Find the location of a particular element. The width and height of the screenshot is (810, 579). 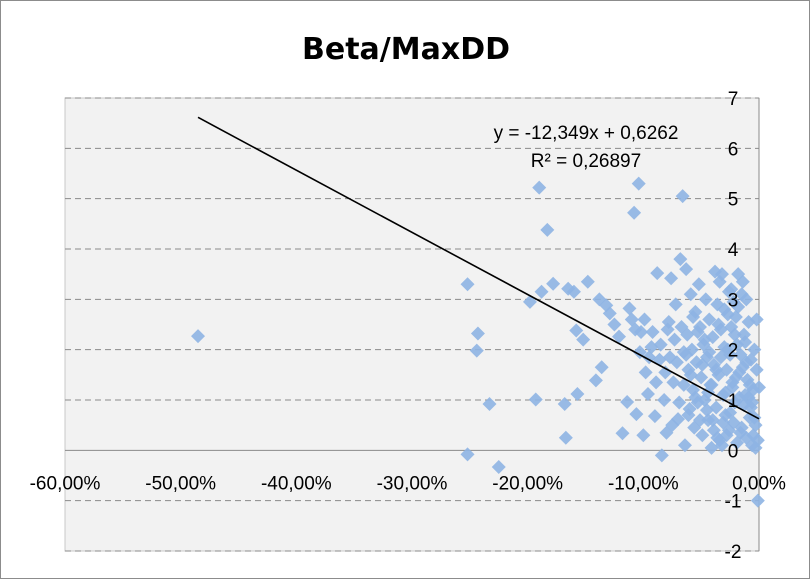

y-tick-label-3: 1 is located at coordinates (733, 401).